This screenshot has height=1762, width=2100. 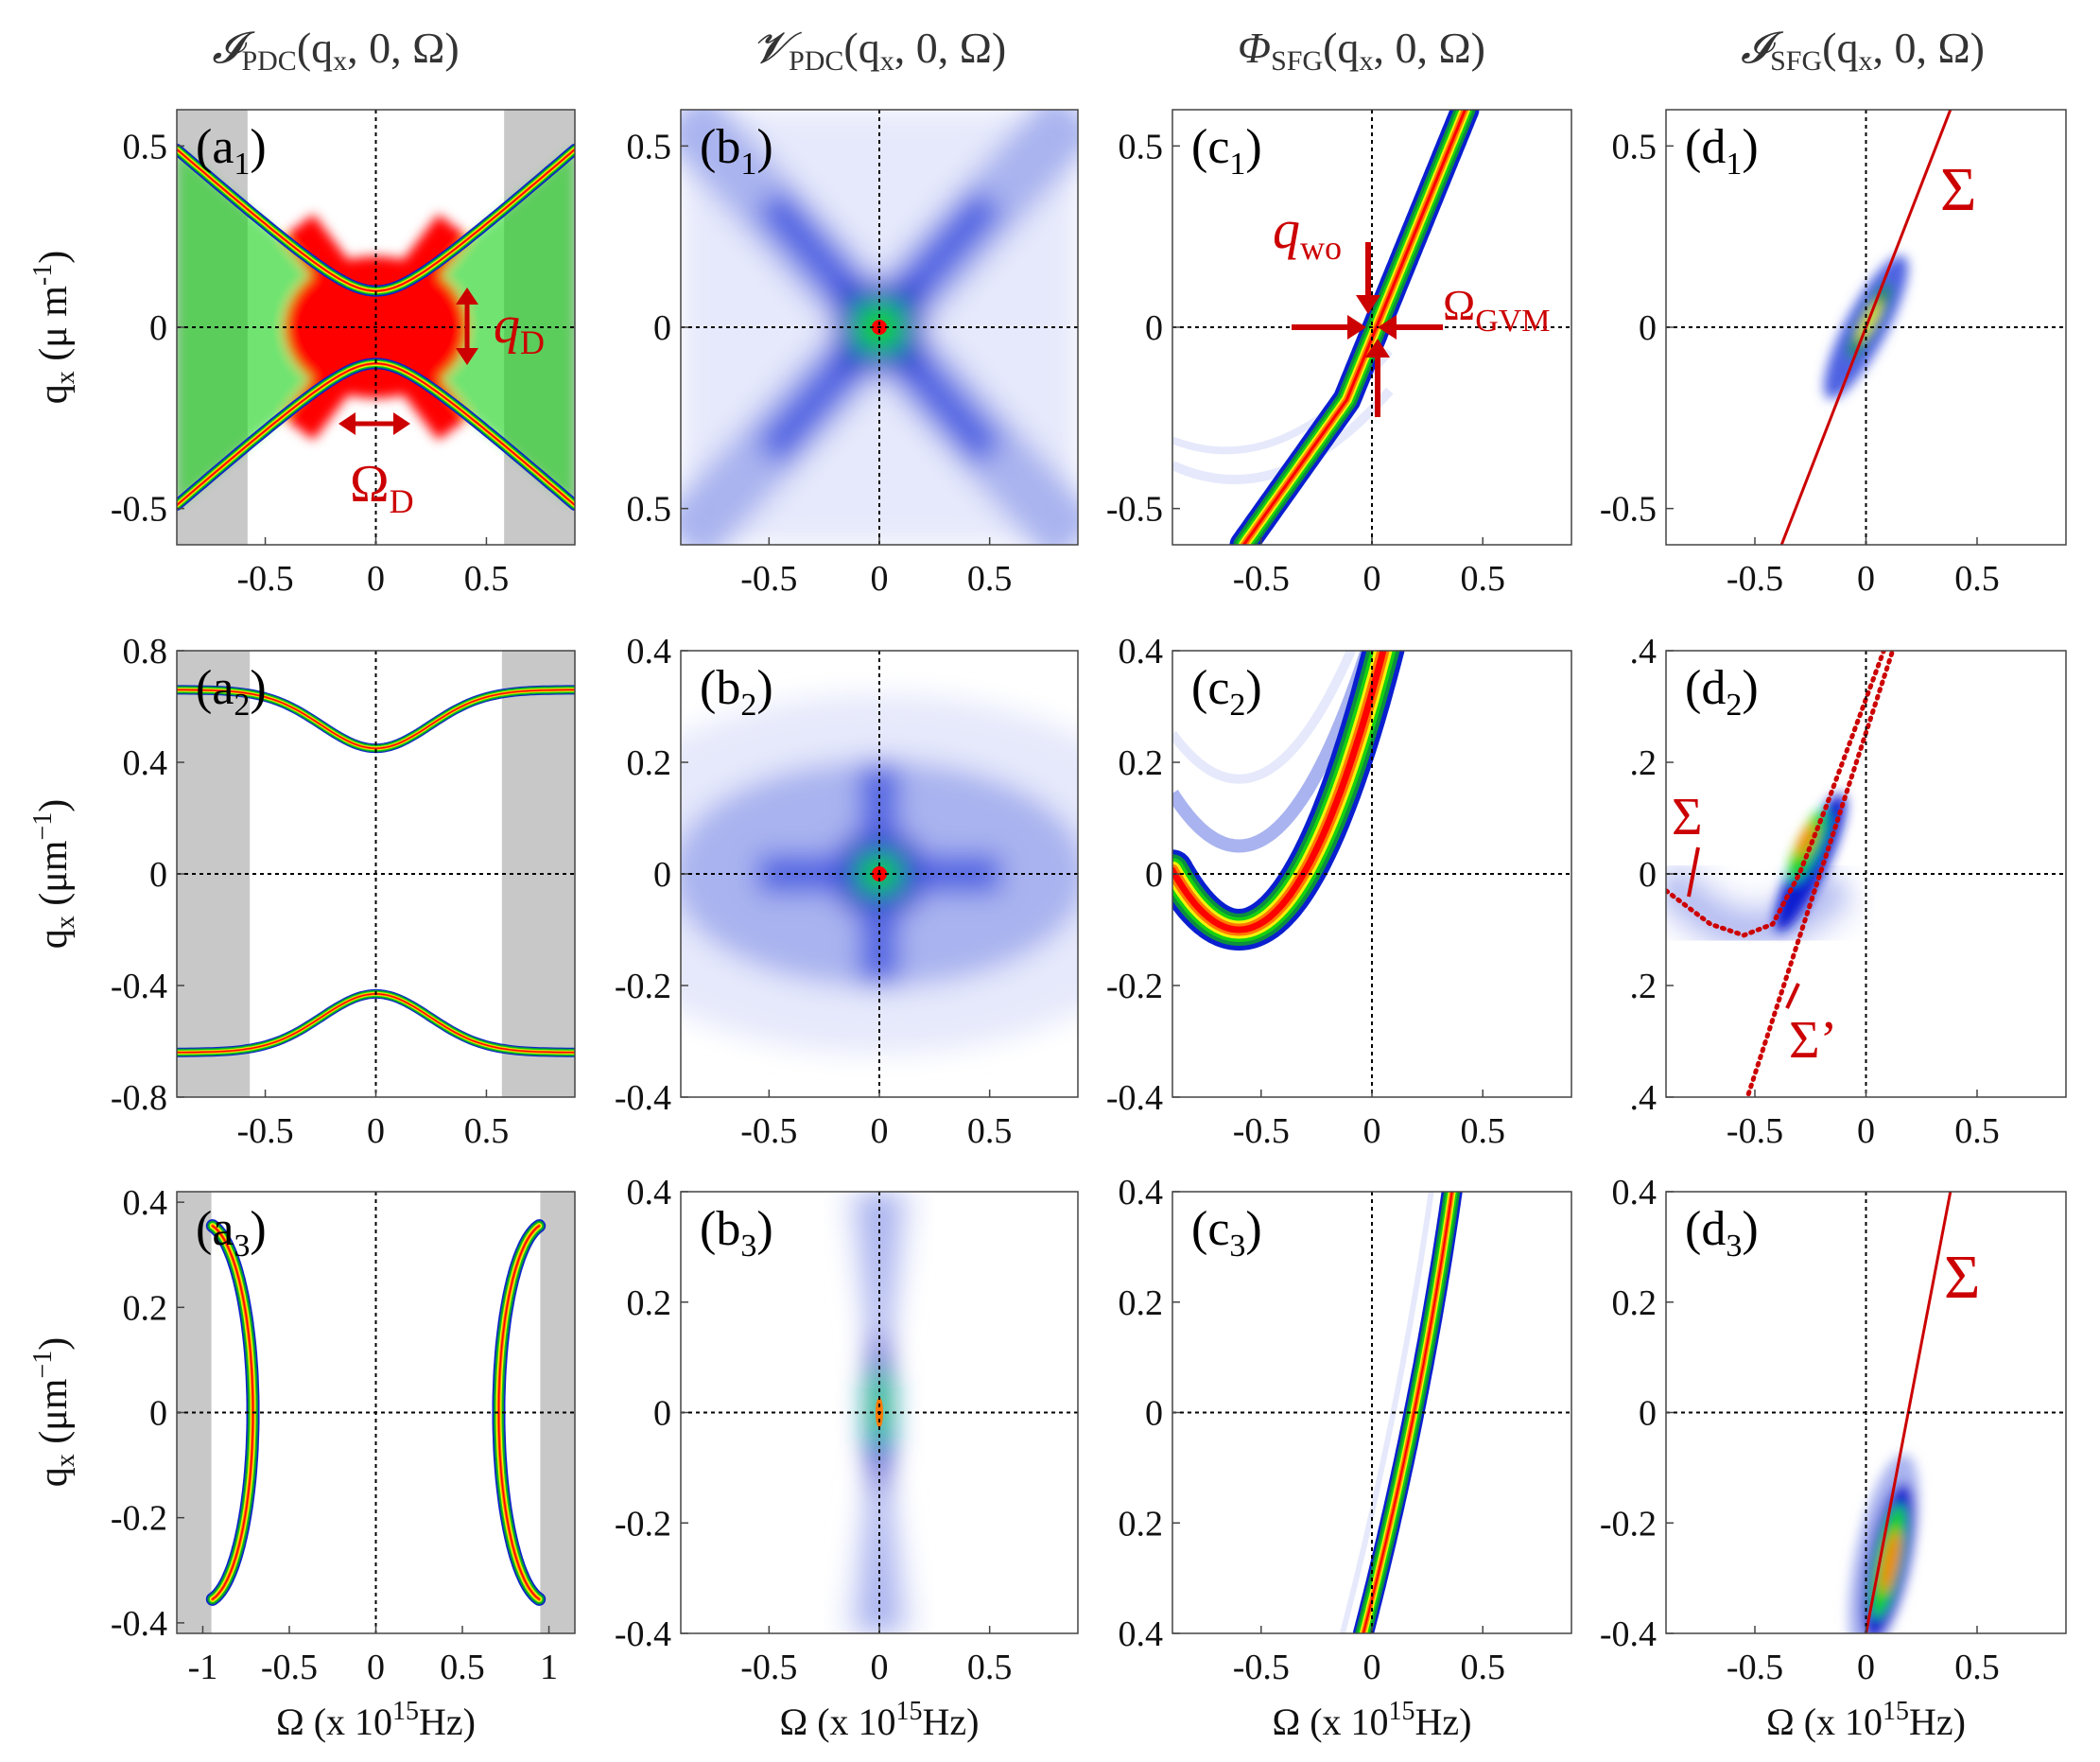 I want to click on panel-c3: -0.5 0 0.5 0.4 0.2 0 0.2 0.4 (c3) Ω (x 1015Hz), so click(x=1345, y=1458).